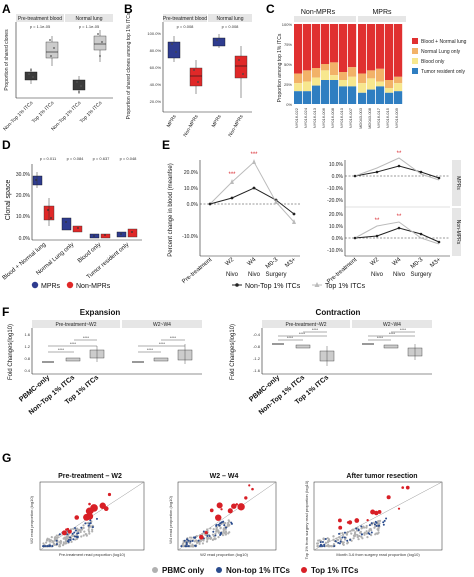 The height and width of the screenshot is (577, 474). I want to click on x-tick: Top 1% ITCs, so click(43, 112).